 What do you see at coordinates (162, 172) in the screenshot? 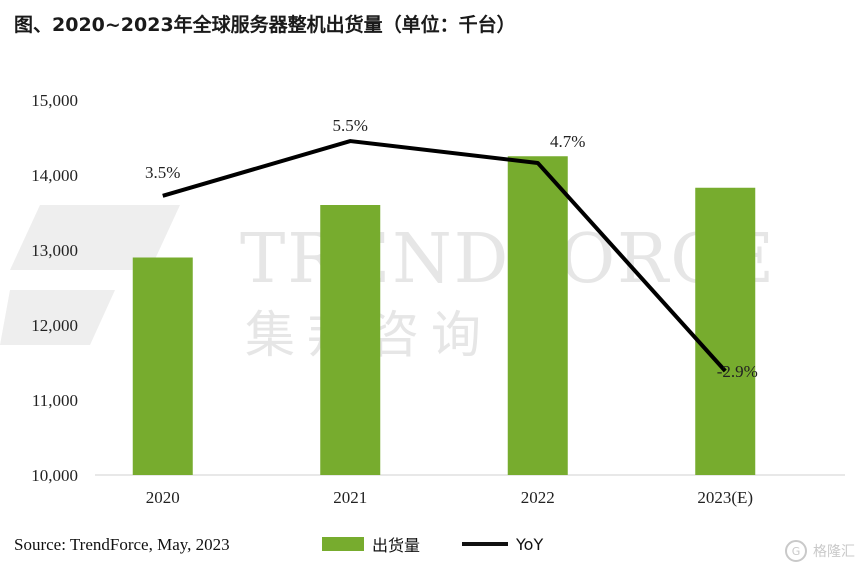
I see `yoy-data-label: 3.5%` at bounding box center [162, 172].